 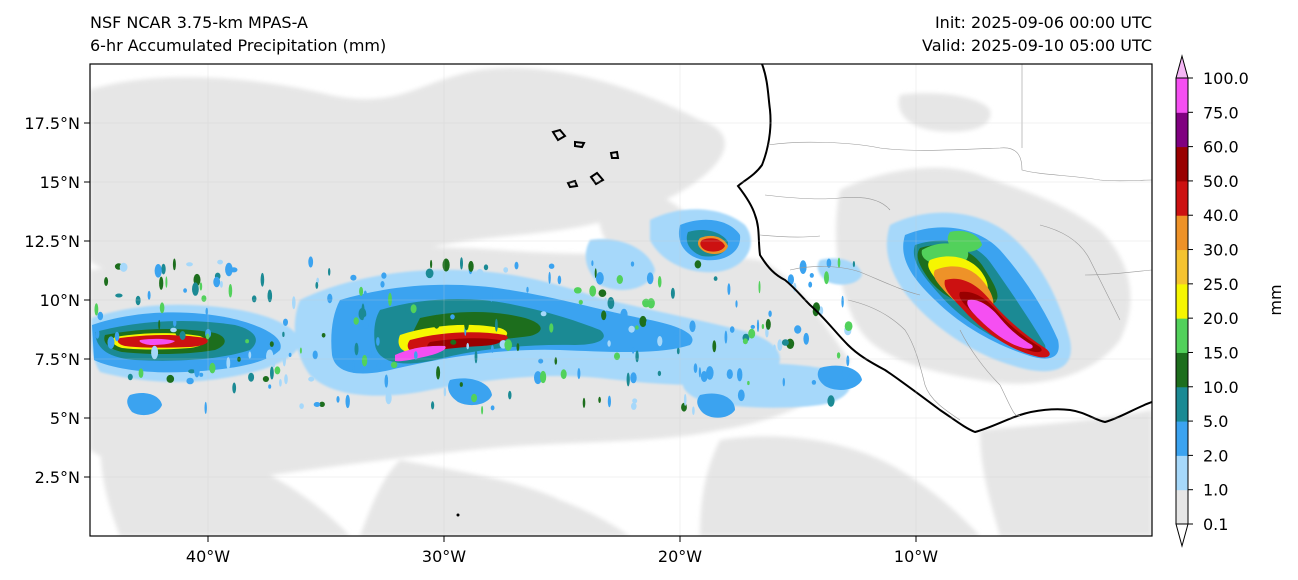 I want to click on colorbar-tick-label: 1.0, so click(x=1215, y=490).